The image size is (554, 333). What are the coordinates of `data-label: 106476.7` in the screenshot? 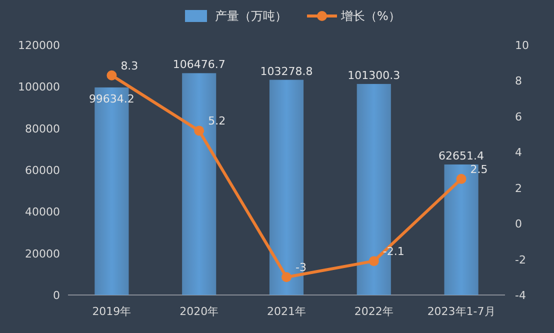 It's located at (199, 65).